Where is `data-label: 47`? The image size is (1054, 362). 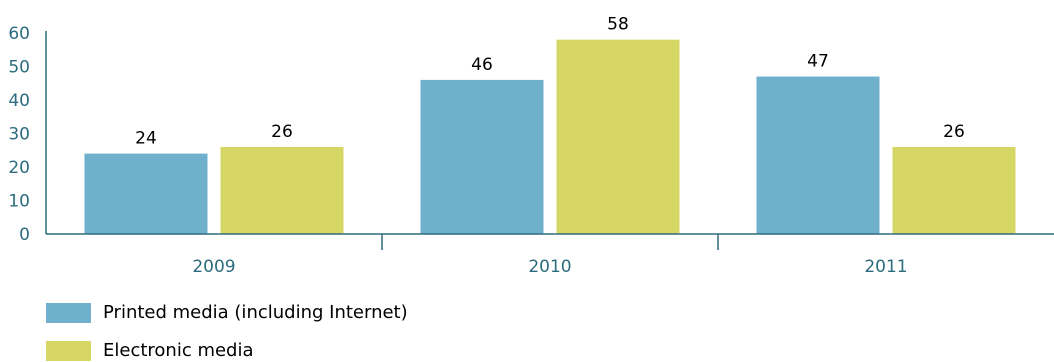
data-label: 47 is located at coordinates (818, 62).